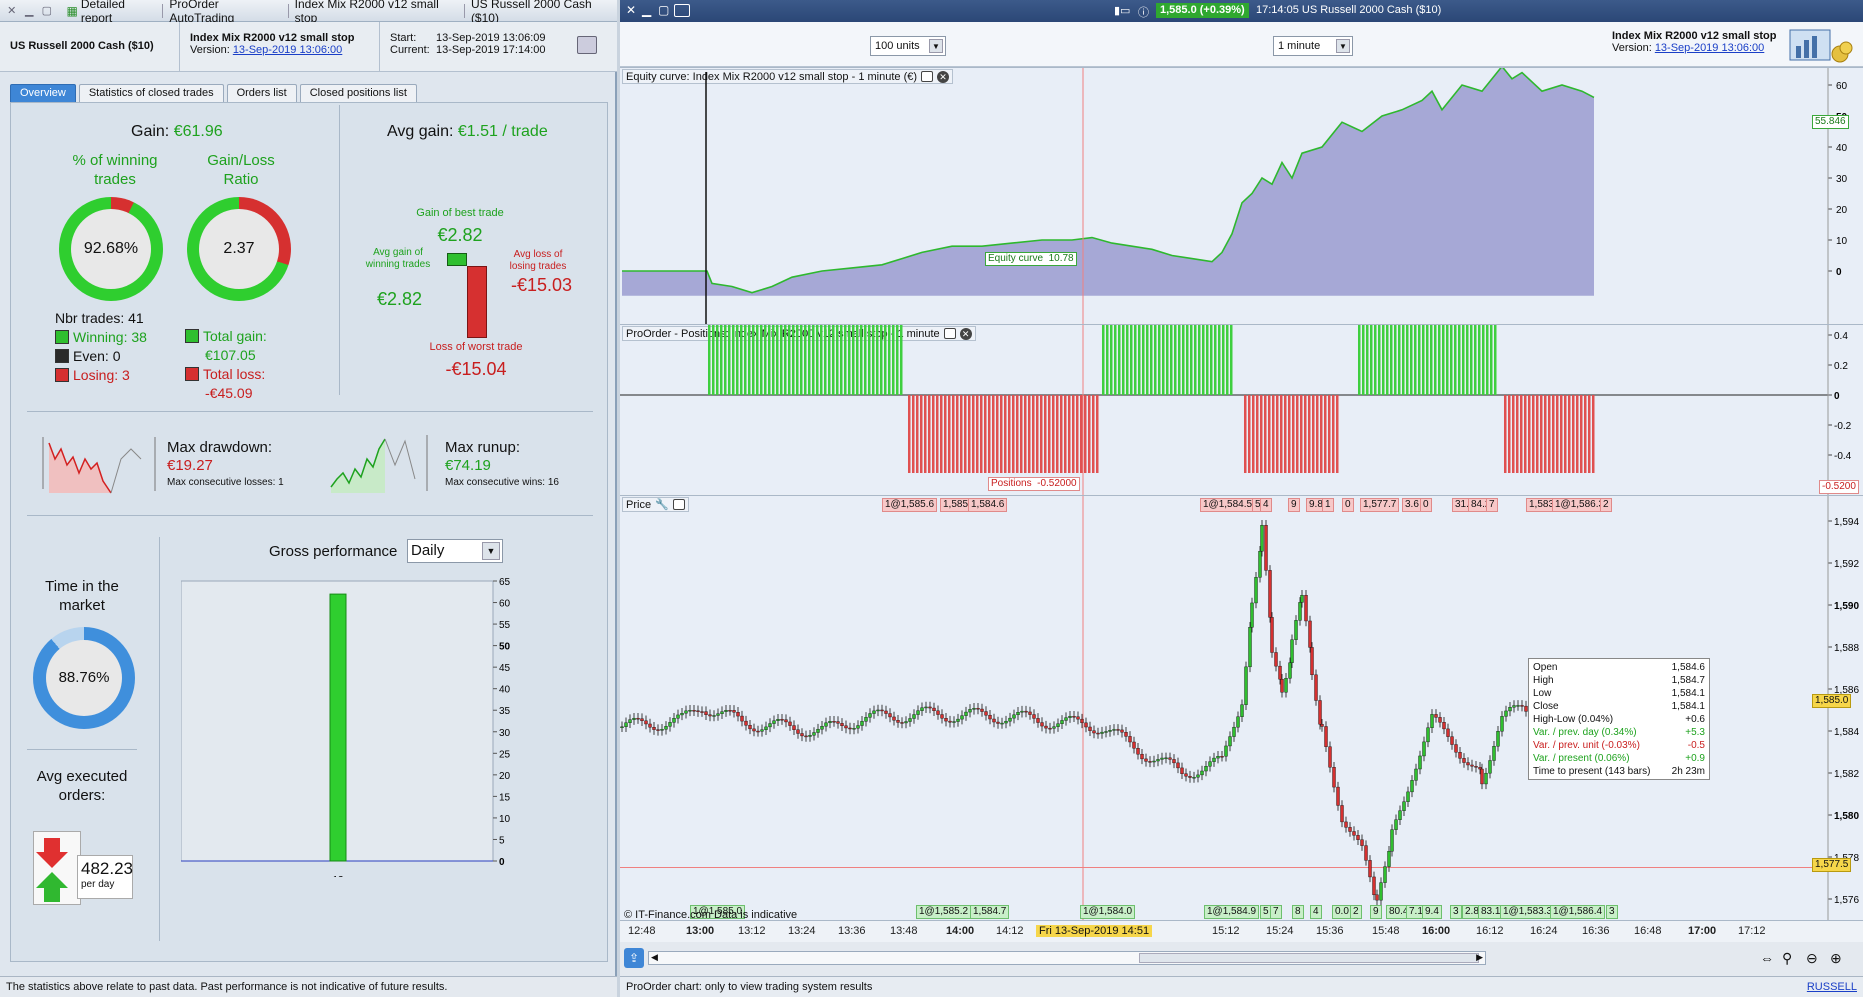 The height and width of the screenshot is (997, 1863). What do you see at coordinates (634, 958) in the screenshot?
I see `share-icon: ⇪` at bounding box center [634, 958].